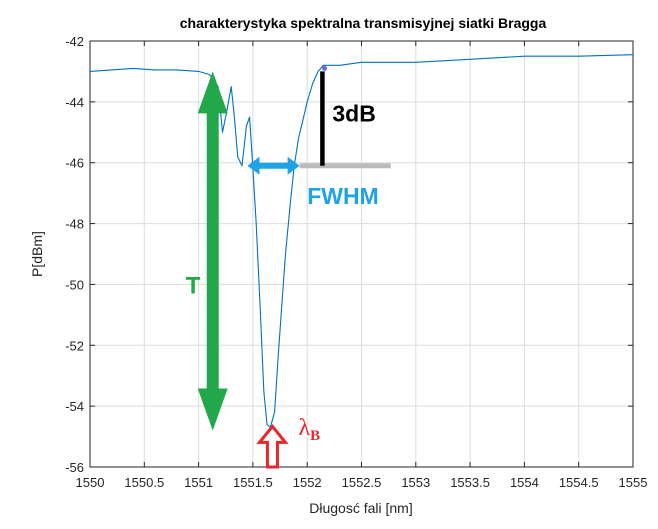 The height and width of the screenshot is (529, 658). Describe the element at coordinates (144, 482) in the screenshot. I see `x-tick-label: 1550.5` at that location.